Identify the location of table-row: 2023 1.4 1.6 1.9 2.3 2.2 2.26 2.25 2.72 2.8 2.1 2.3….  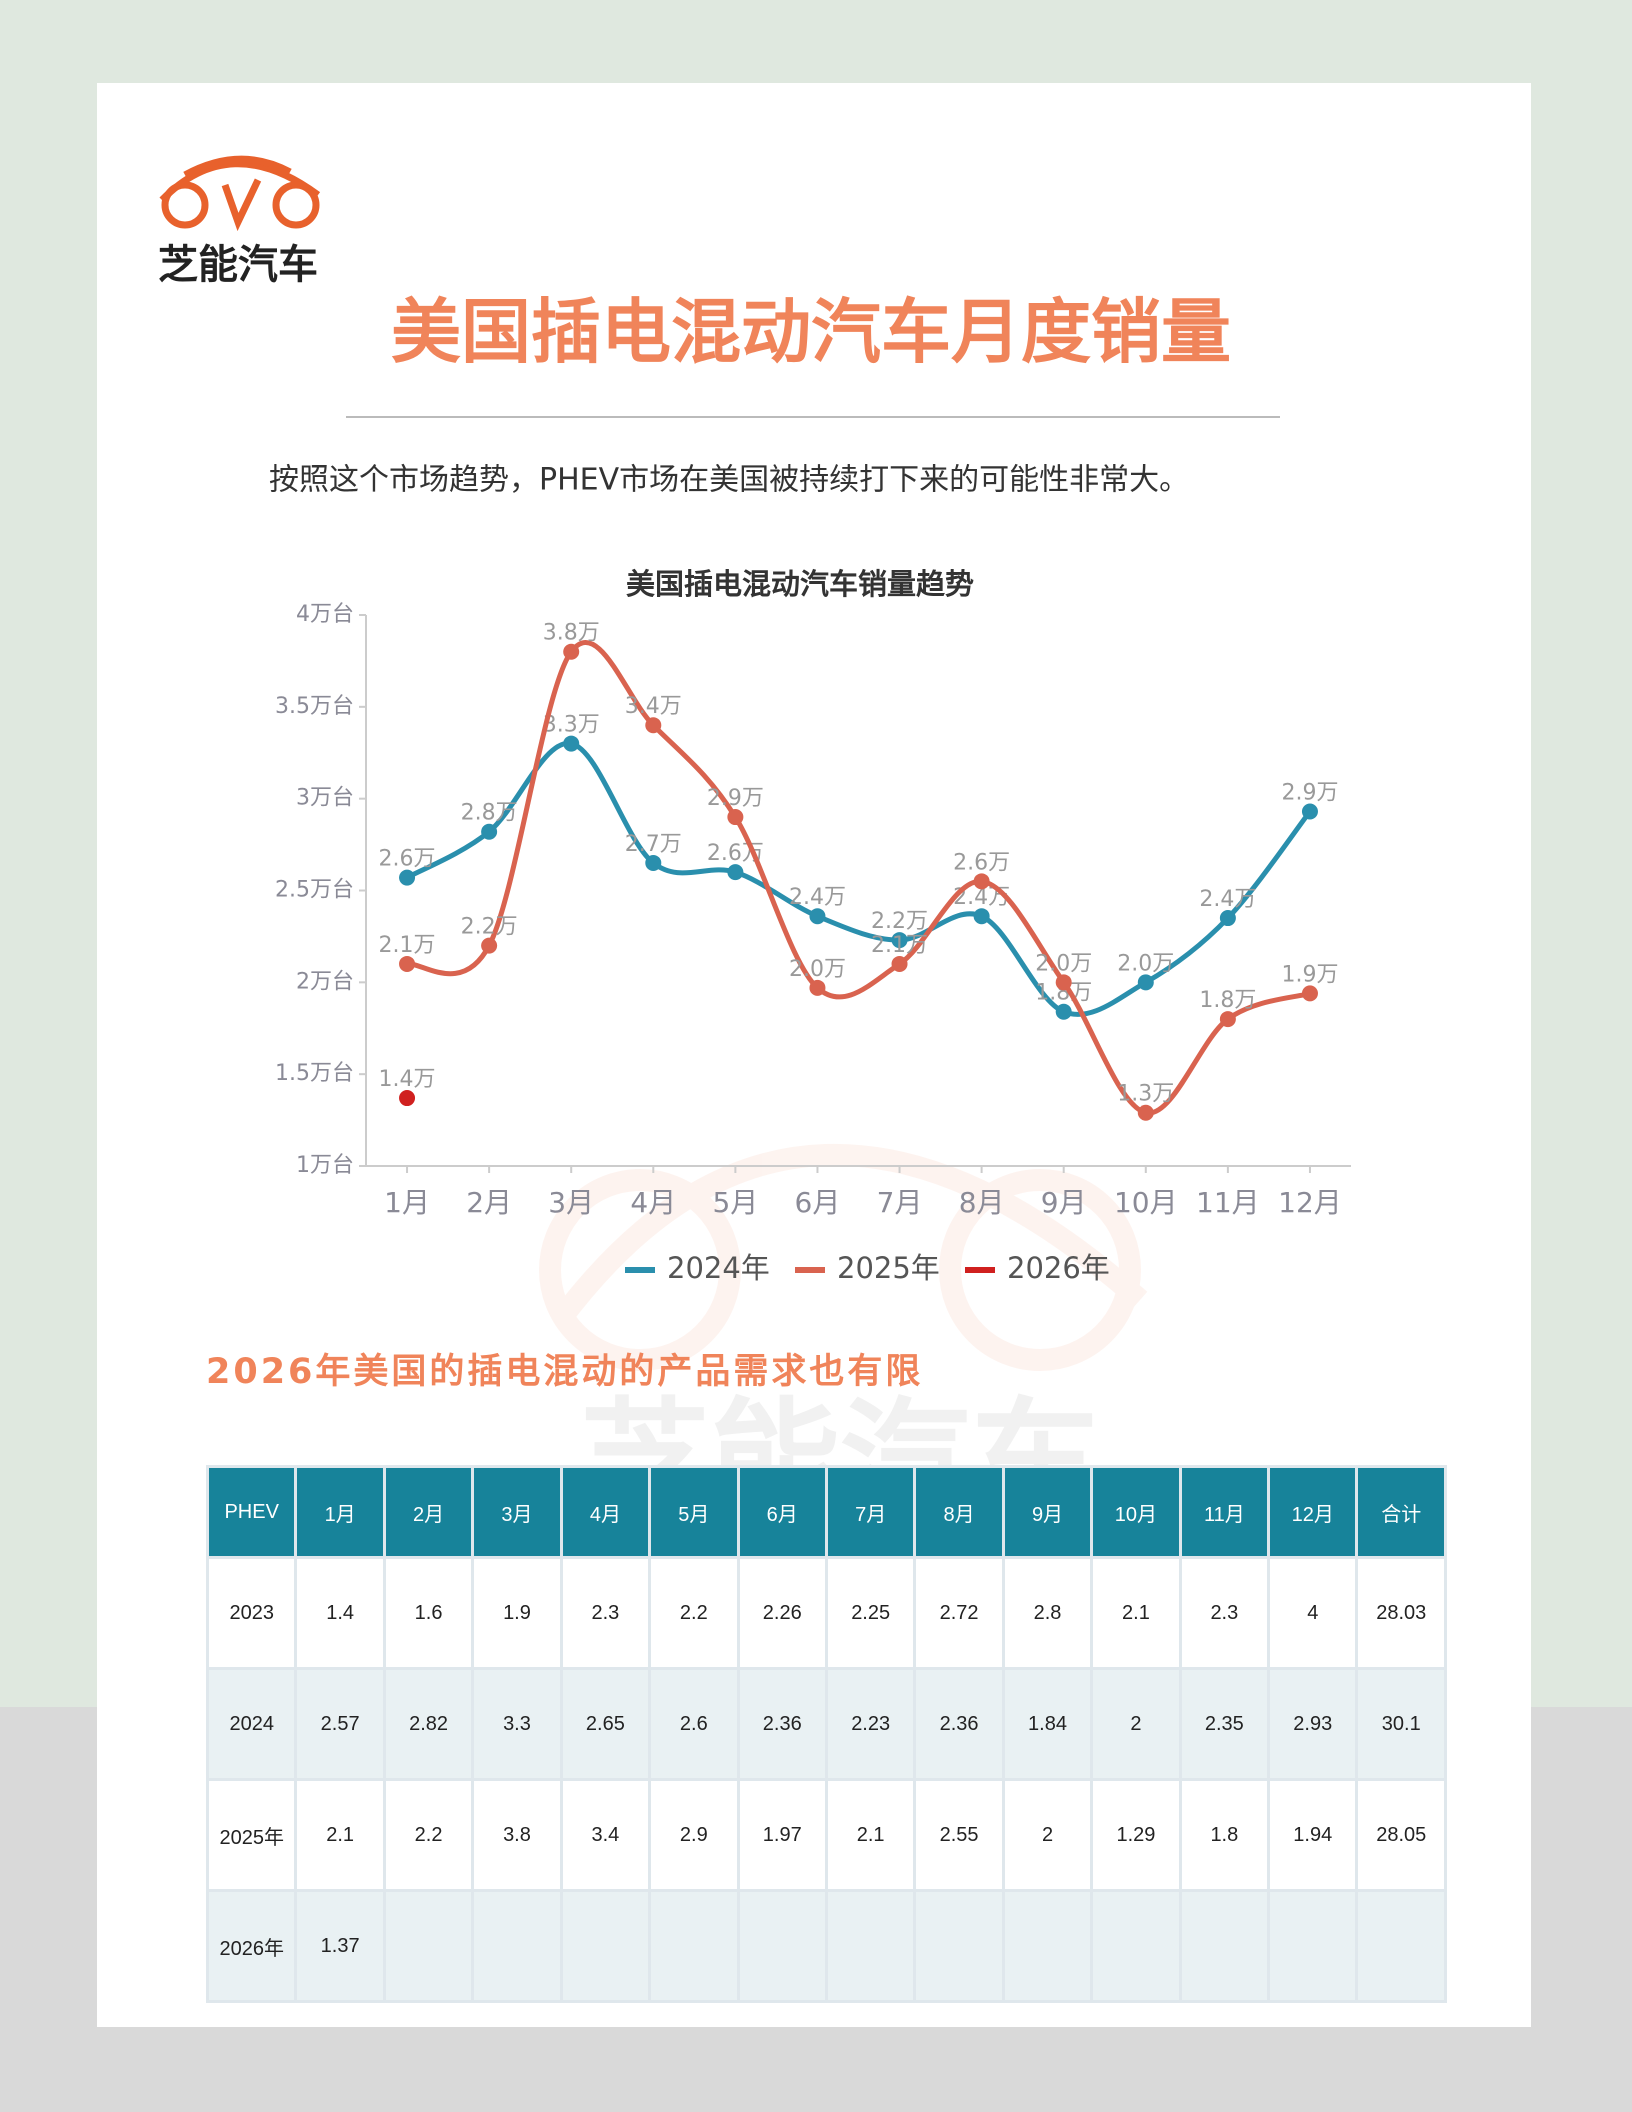
(826, 1613).